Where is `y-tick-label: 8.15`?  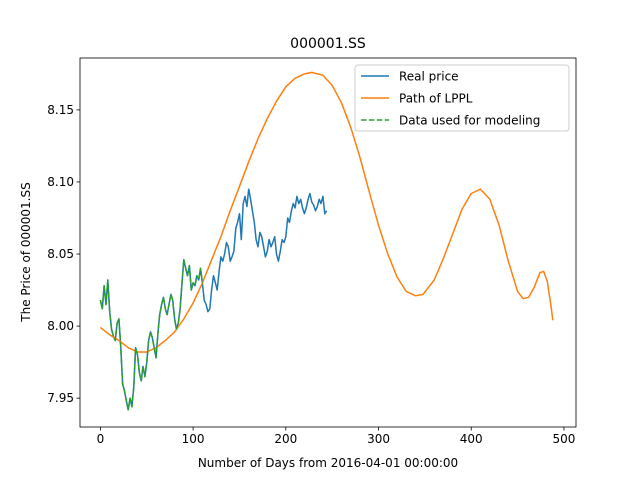
y-tick-label: 8.15 is located at coordinates (60, 110).